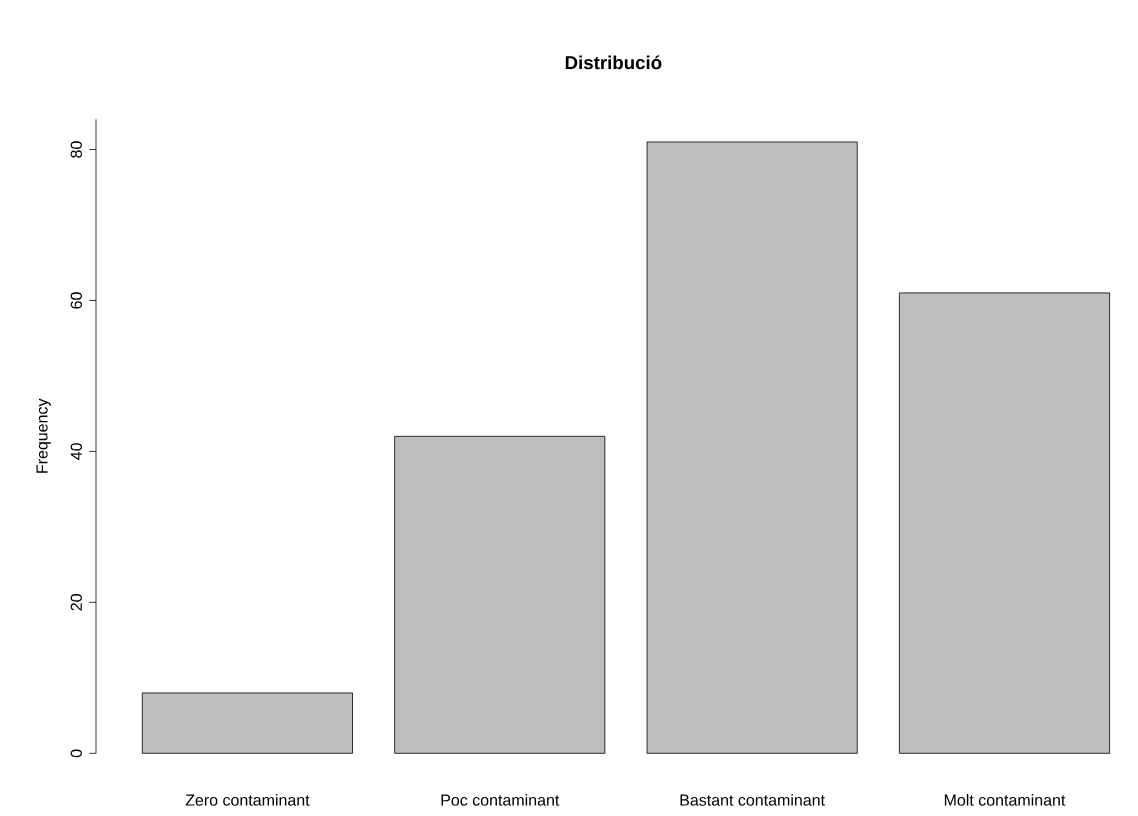  I want to click on x-tick-label: Molt contaminant, so click(1005, 800).